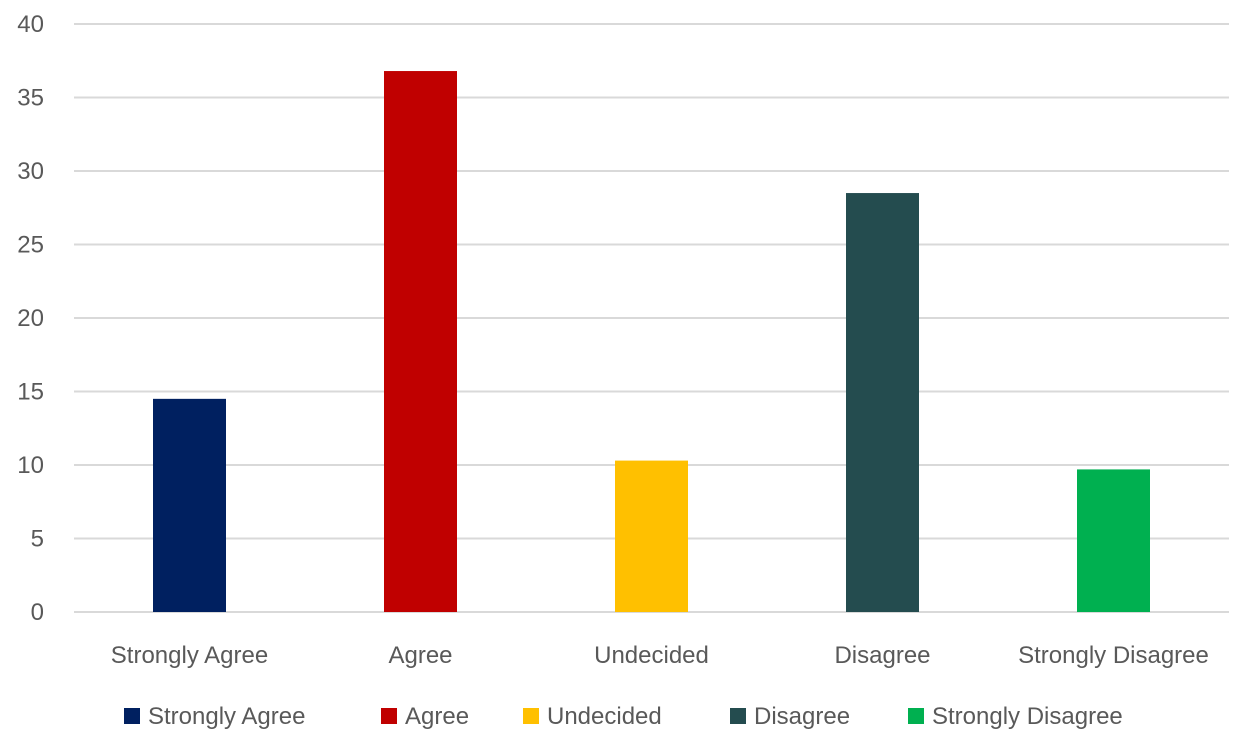 The image size is (1245, 731). What do you see at coordinates (189, 505) in the screenshot?
I see `bar-strongly-agree` at bounding box center [189, 505].